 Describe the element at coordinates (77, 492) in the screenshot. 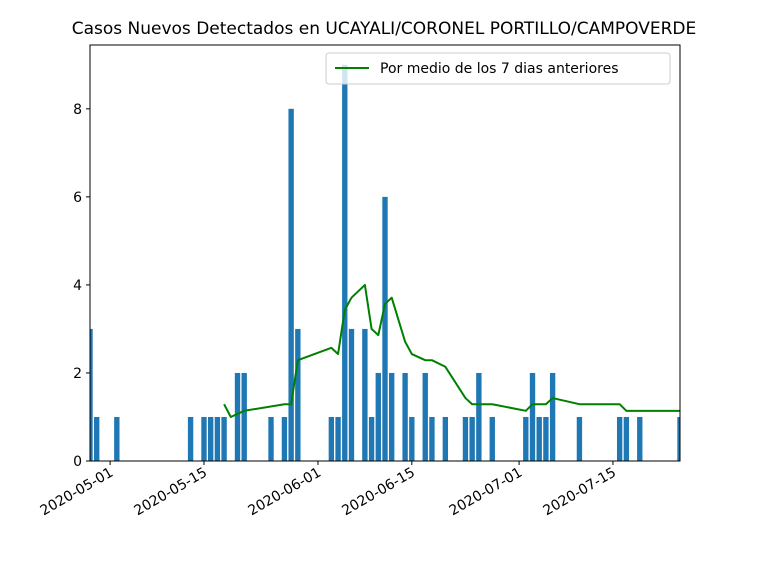

I see `x-tick-label: 2020-05-01` at that location.